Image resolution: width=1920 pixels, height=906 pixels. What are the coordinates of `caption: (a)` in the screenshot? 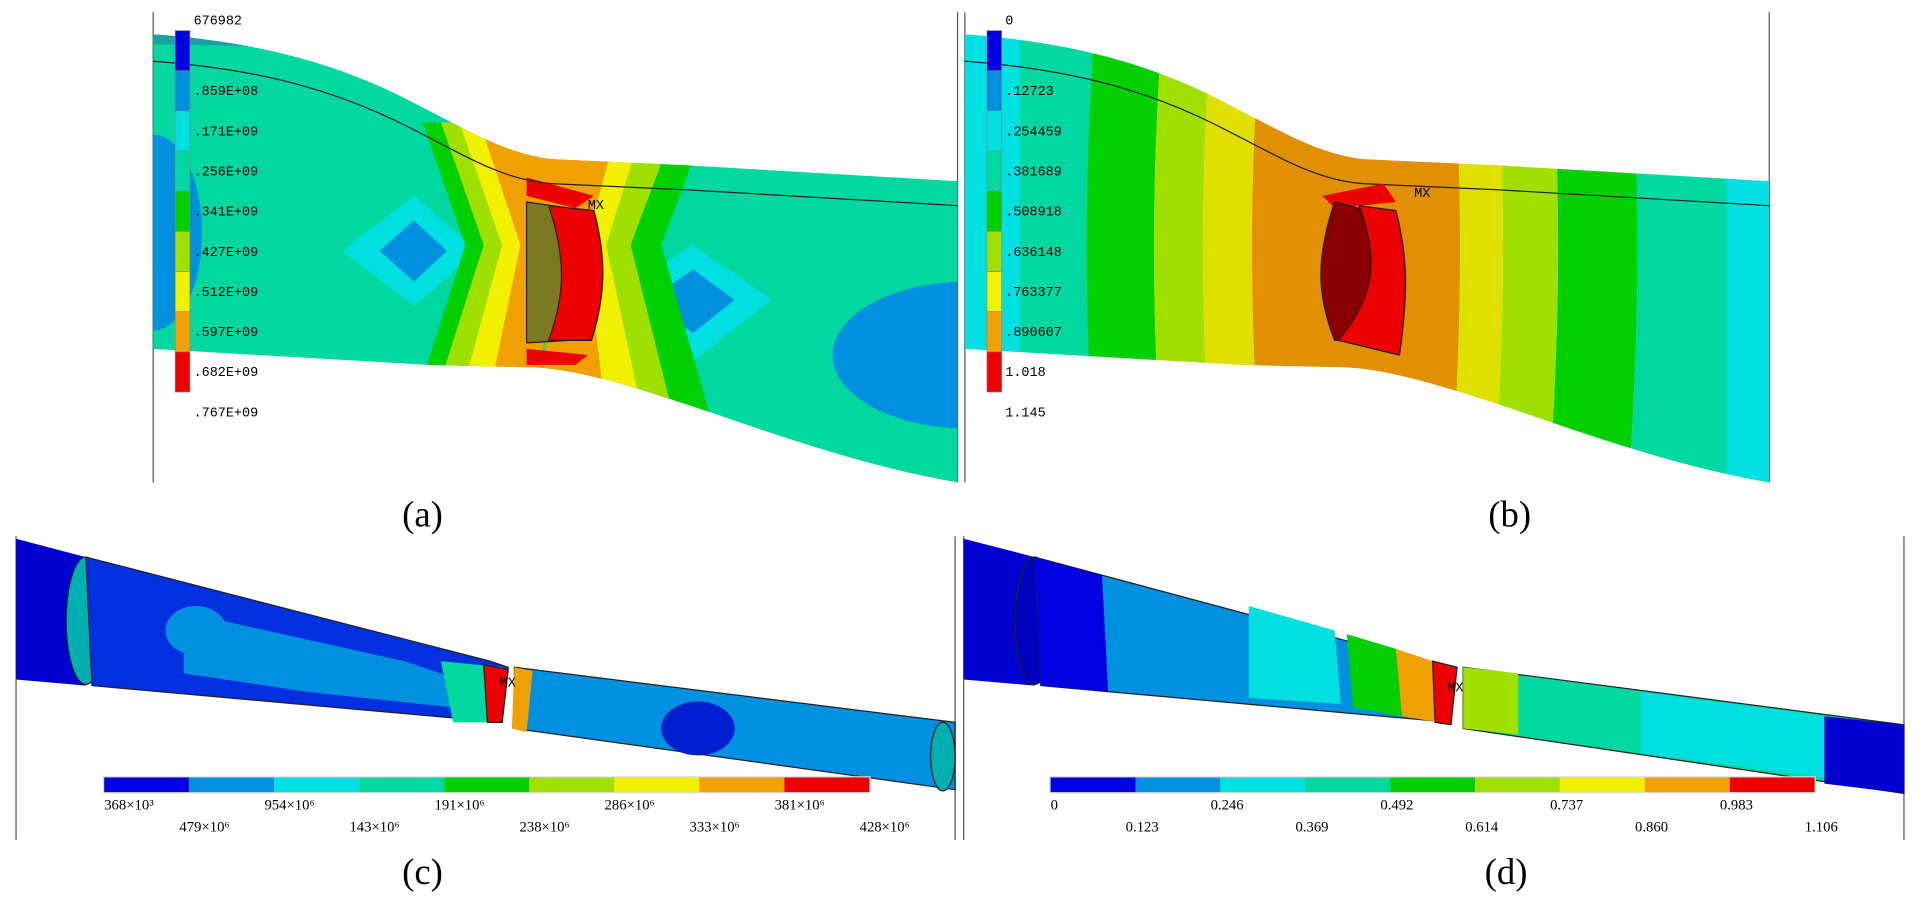 It's located at (422, 513).